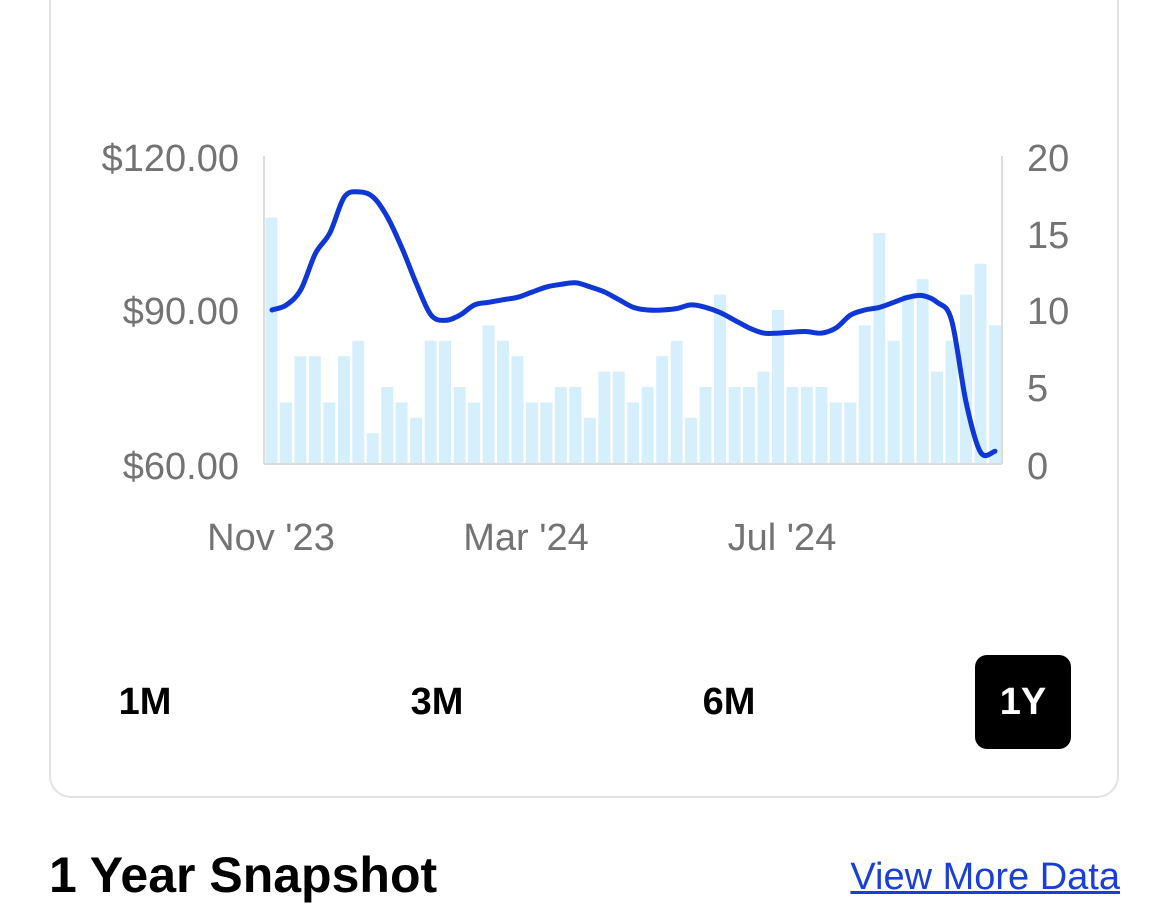 Image resolution: width=1170 pixels, height=921 pixels. What do you see at coordinates (1037, 389) in the screenshot?
I see `right-axis-tick-label: 5` at bounding box center [1037, 389].